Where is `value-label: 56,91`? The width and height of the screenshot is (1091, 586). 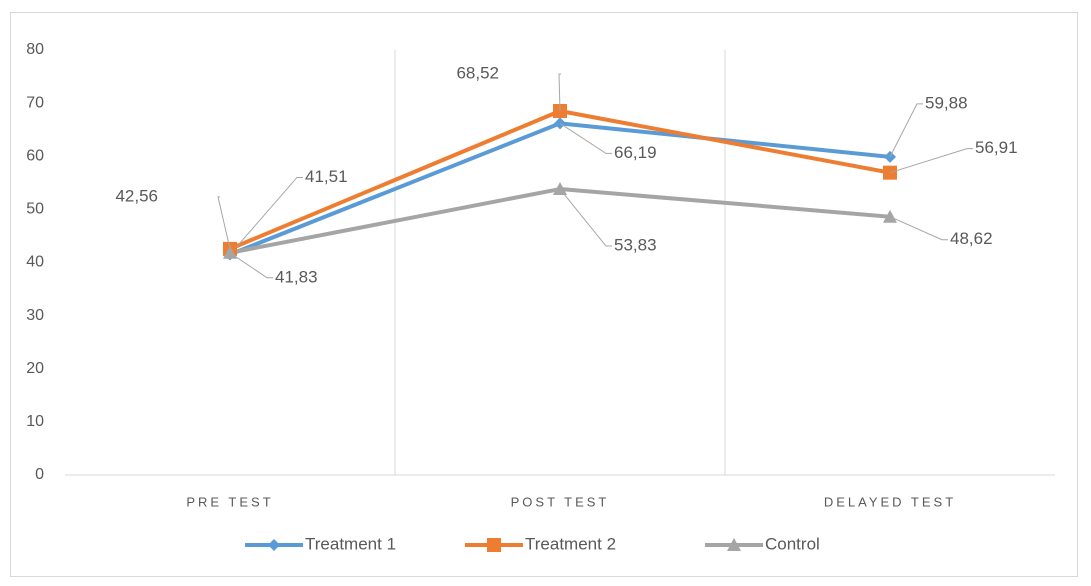 value-label: 56,91 is located at coordinates (996, 147).